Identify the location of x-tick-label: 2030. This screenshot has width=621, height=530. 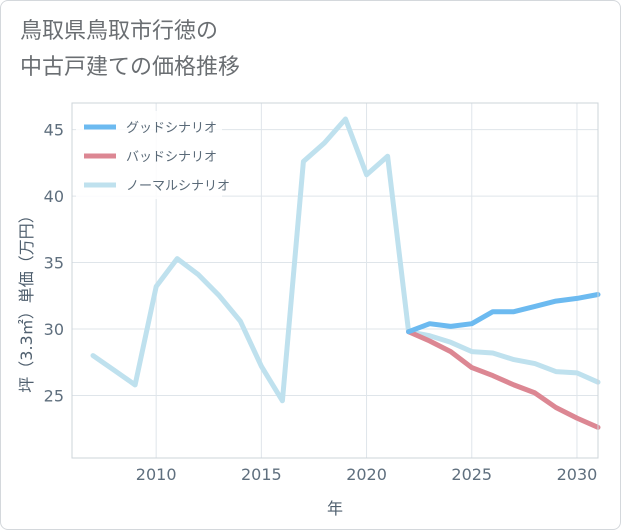
(577, 474).